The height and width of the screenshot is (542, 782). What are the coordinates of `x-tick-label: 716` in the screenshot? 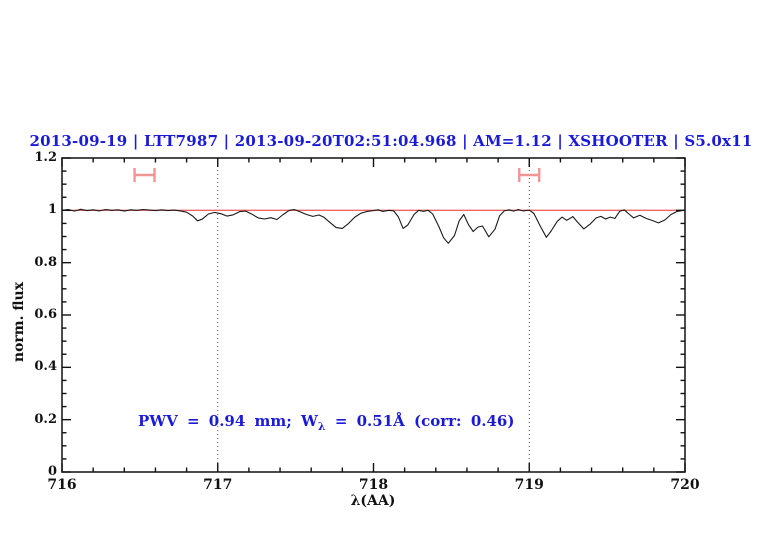 It's located at (62, 485).